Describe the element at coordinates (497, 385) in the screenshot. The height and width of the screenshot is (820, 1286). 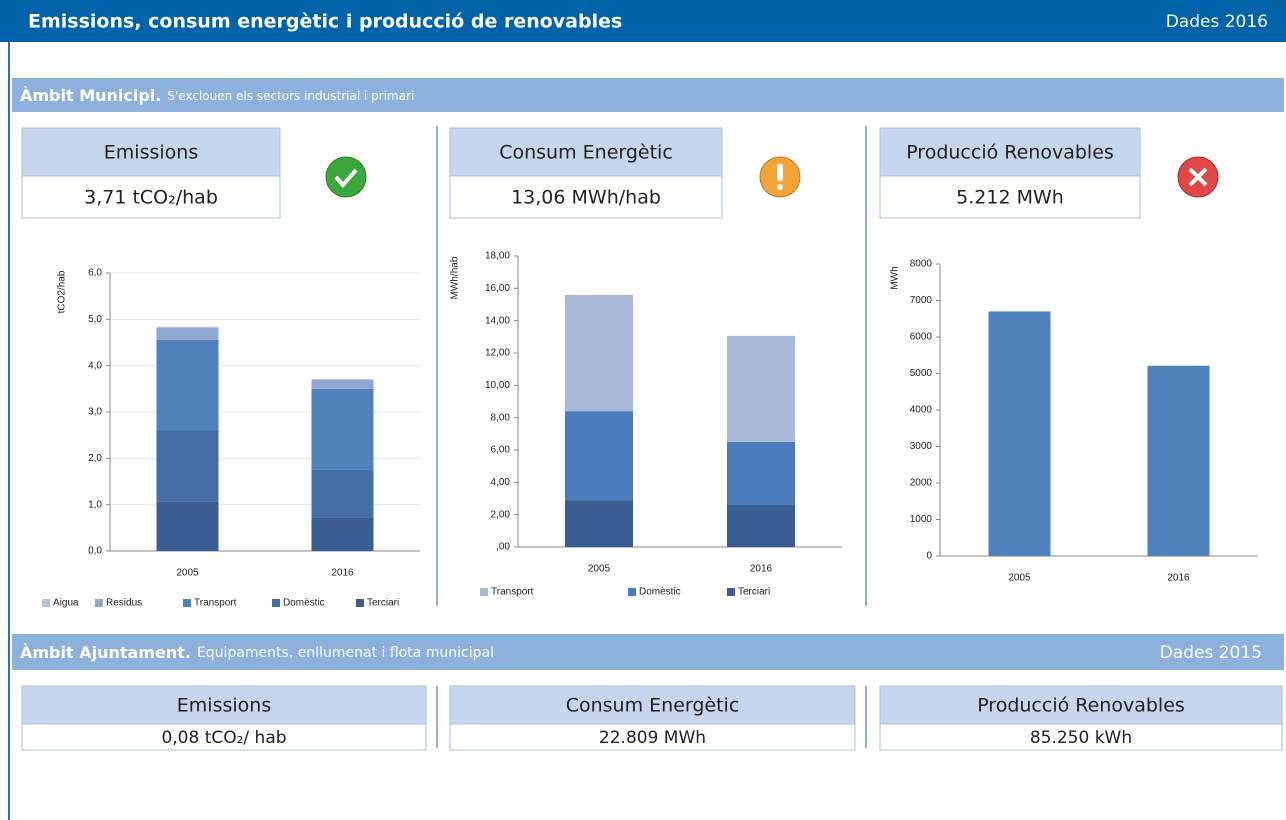
I see `y-tick-label: 10,00` at that location.